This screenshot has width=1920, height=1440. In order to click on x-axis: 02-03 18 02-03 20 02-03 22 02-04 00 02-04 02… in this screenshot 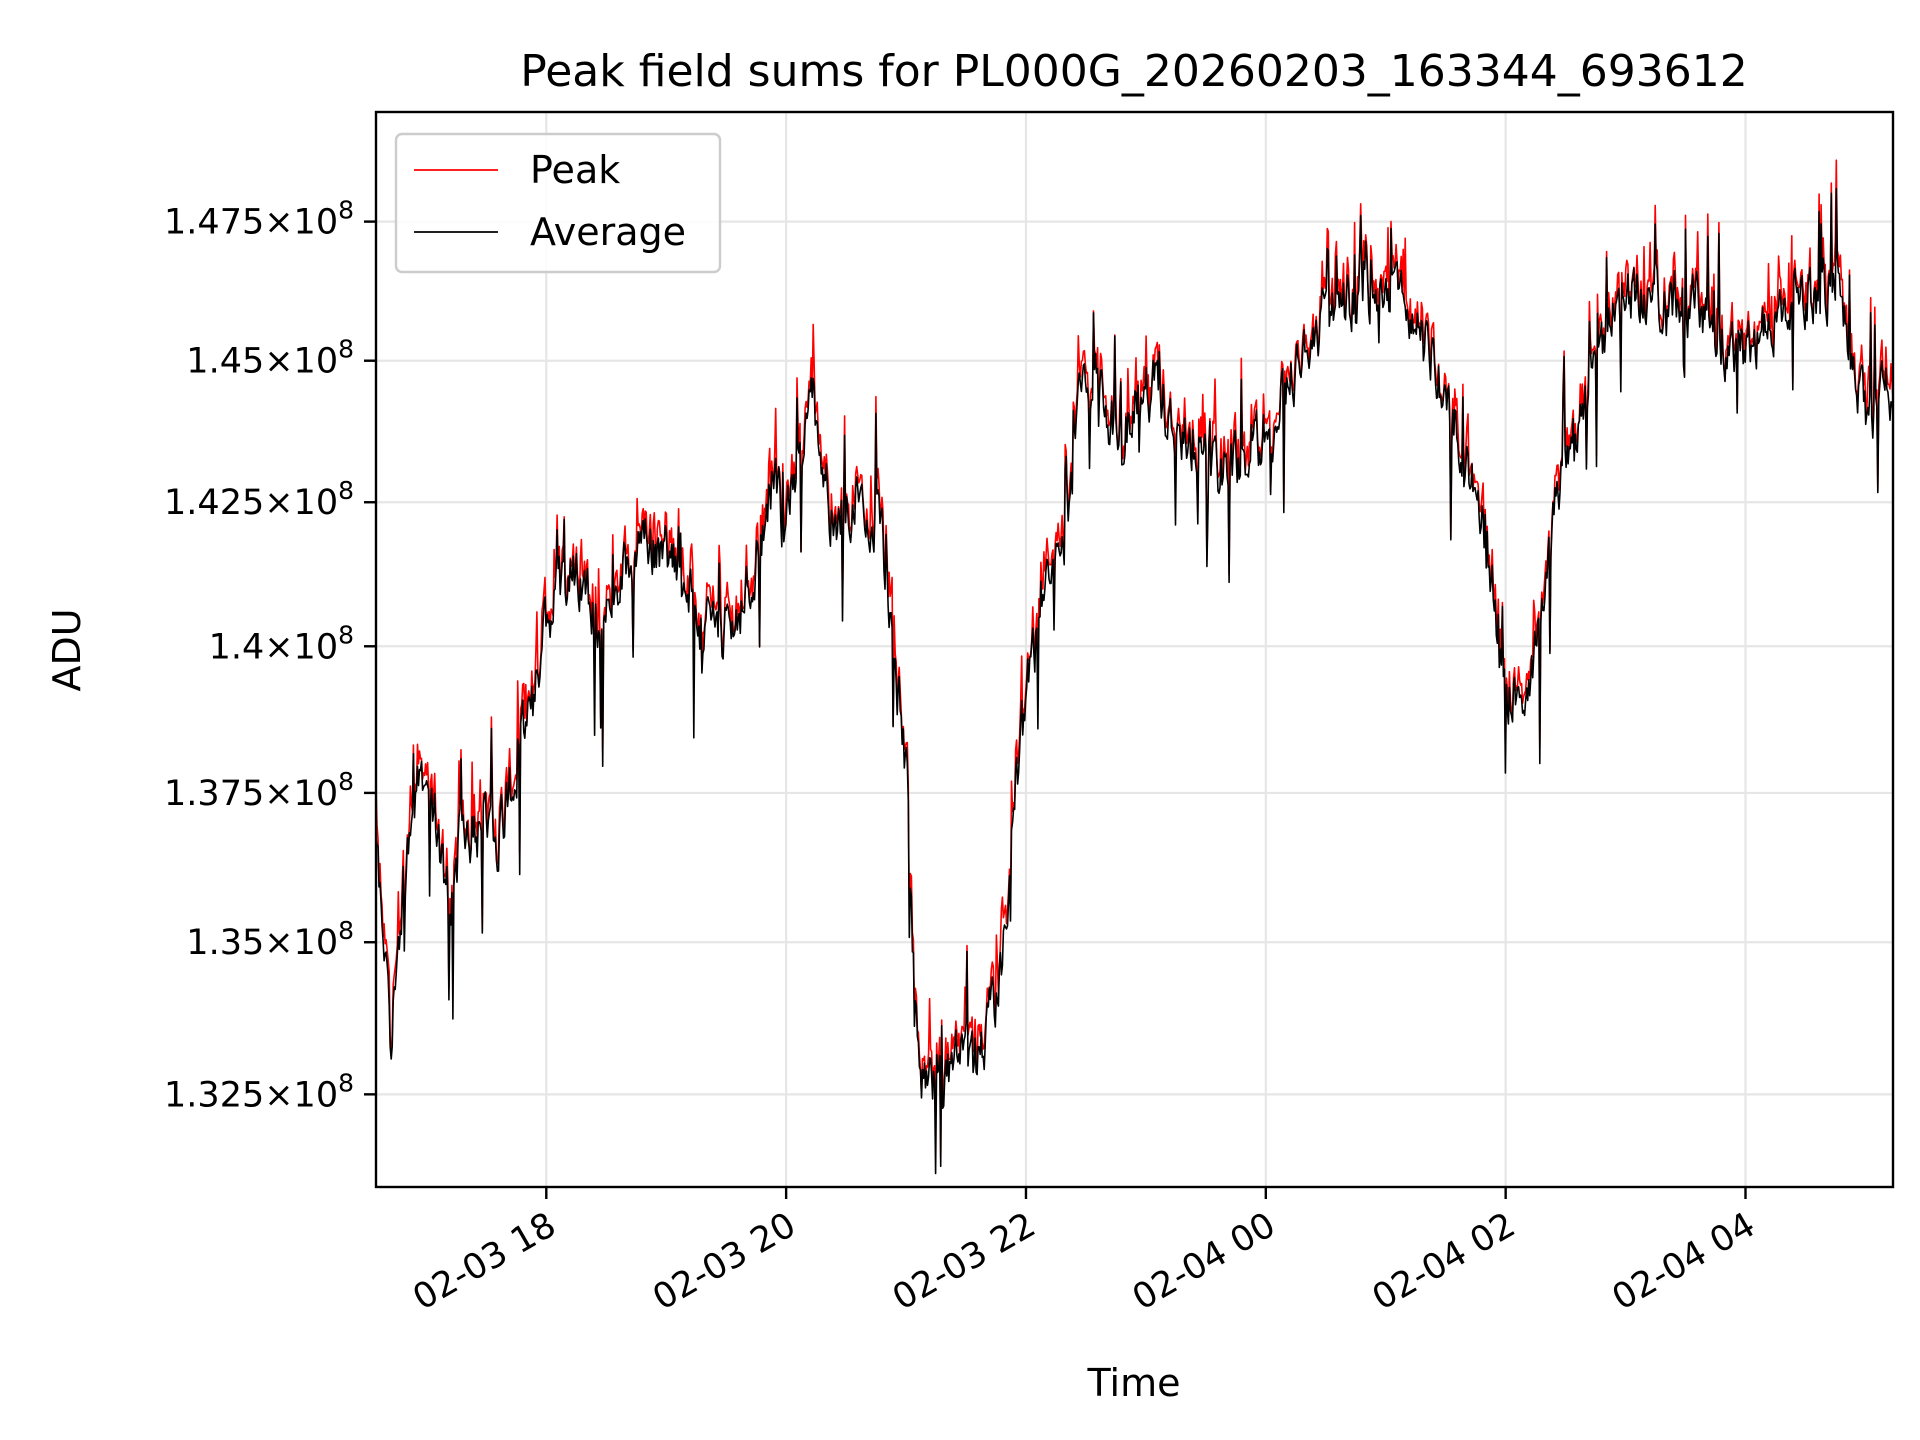, I will do `click(1084, 1252)`.